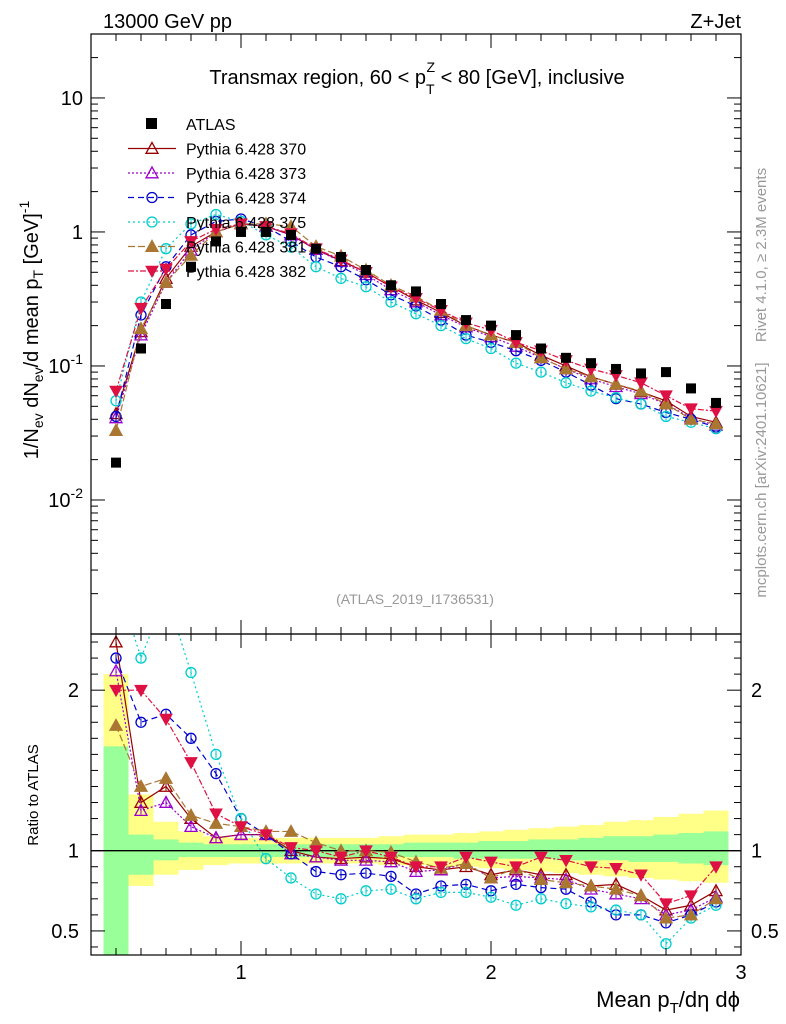 The width and height of the screenshot is (786, 1024). Describe the element at coordinates (152, 172) in the screenshot. I see `legend-marker` at that location.